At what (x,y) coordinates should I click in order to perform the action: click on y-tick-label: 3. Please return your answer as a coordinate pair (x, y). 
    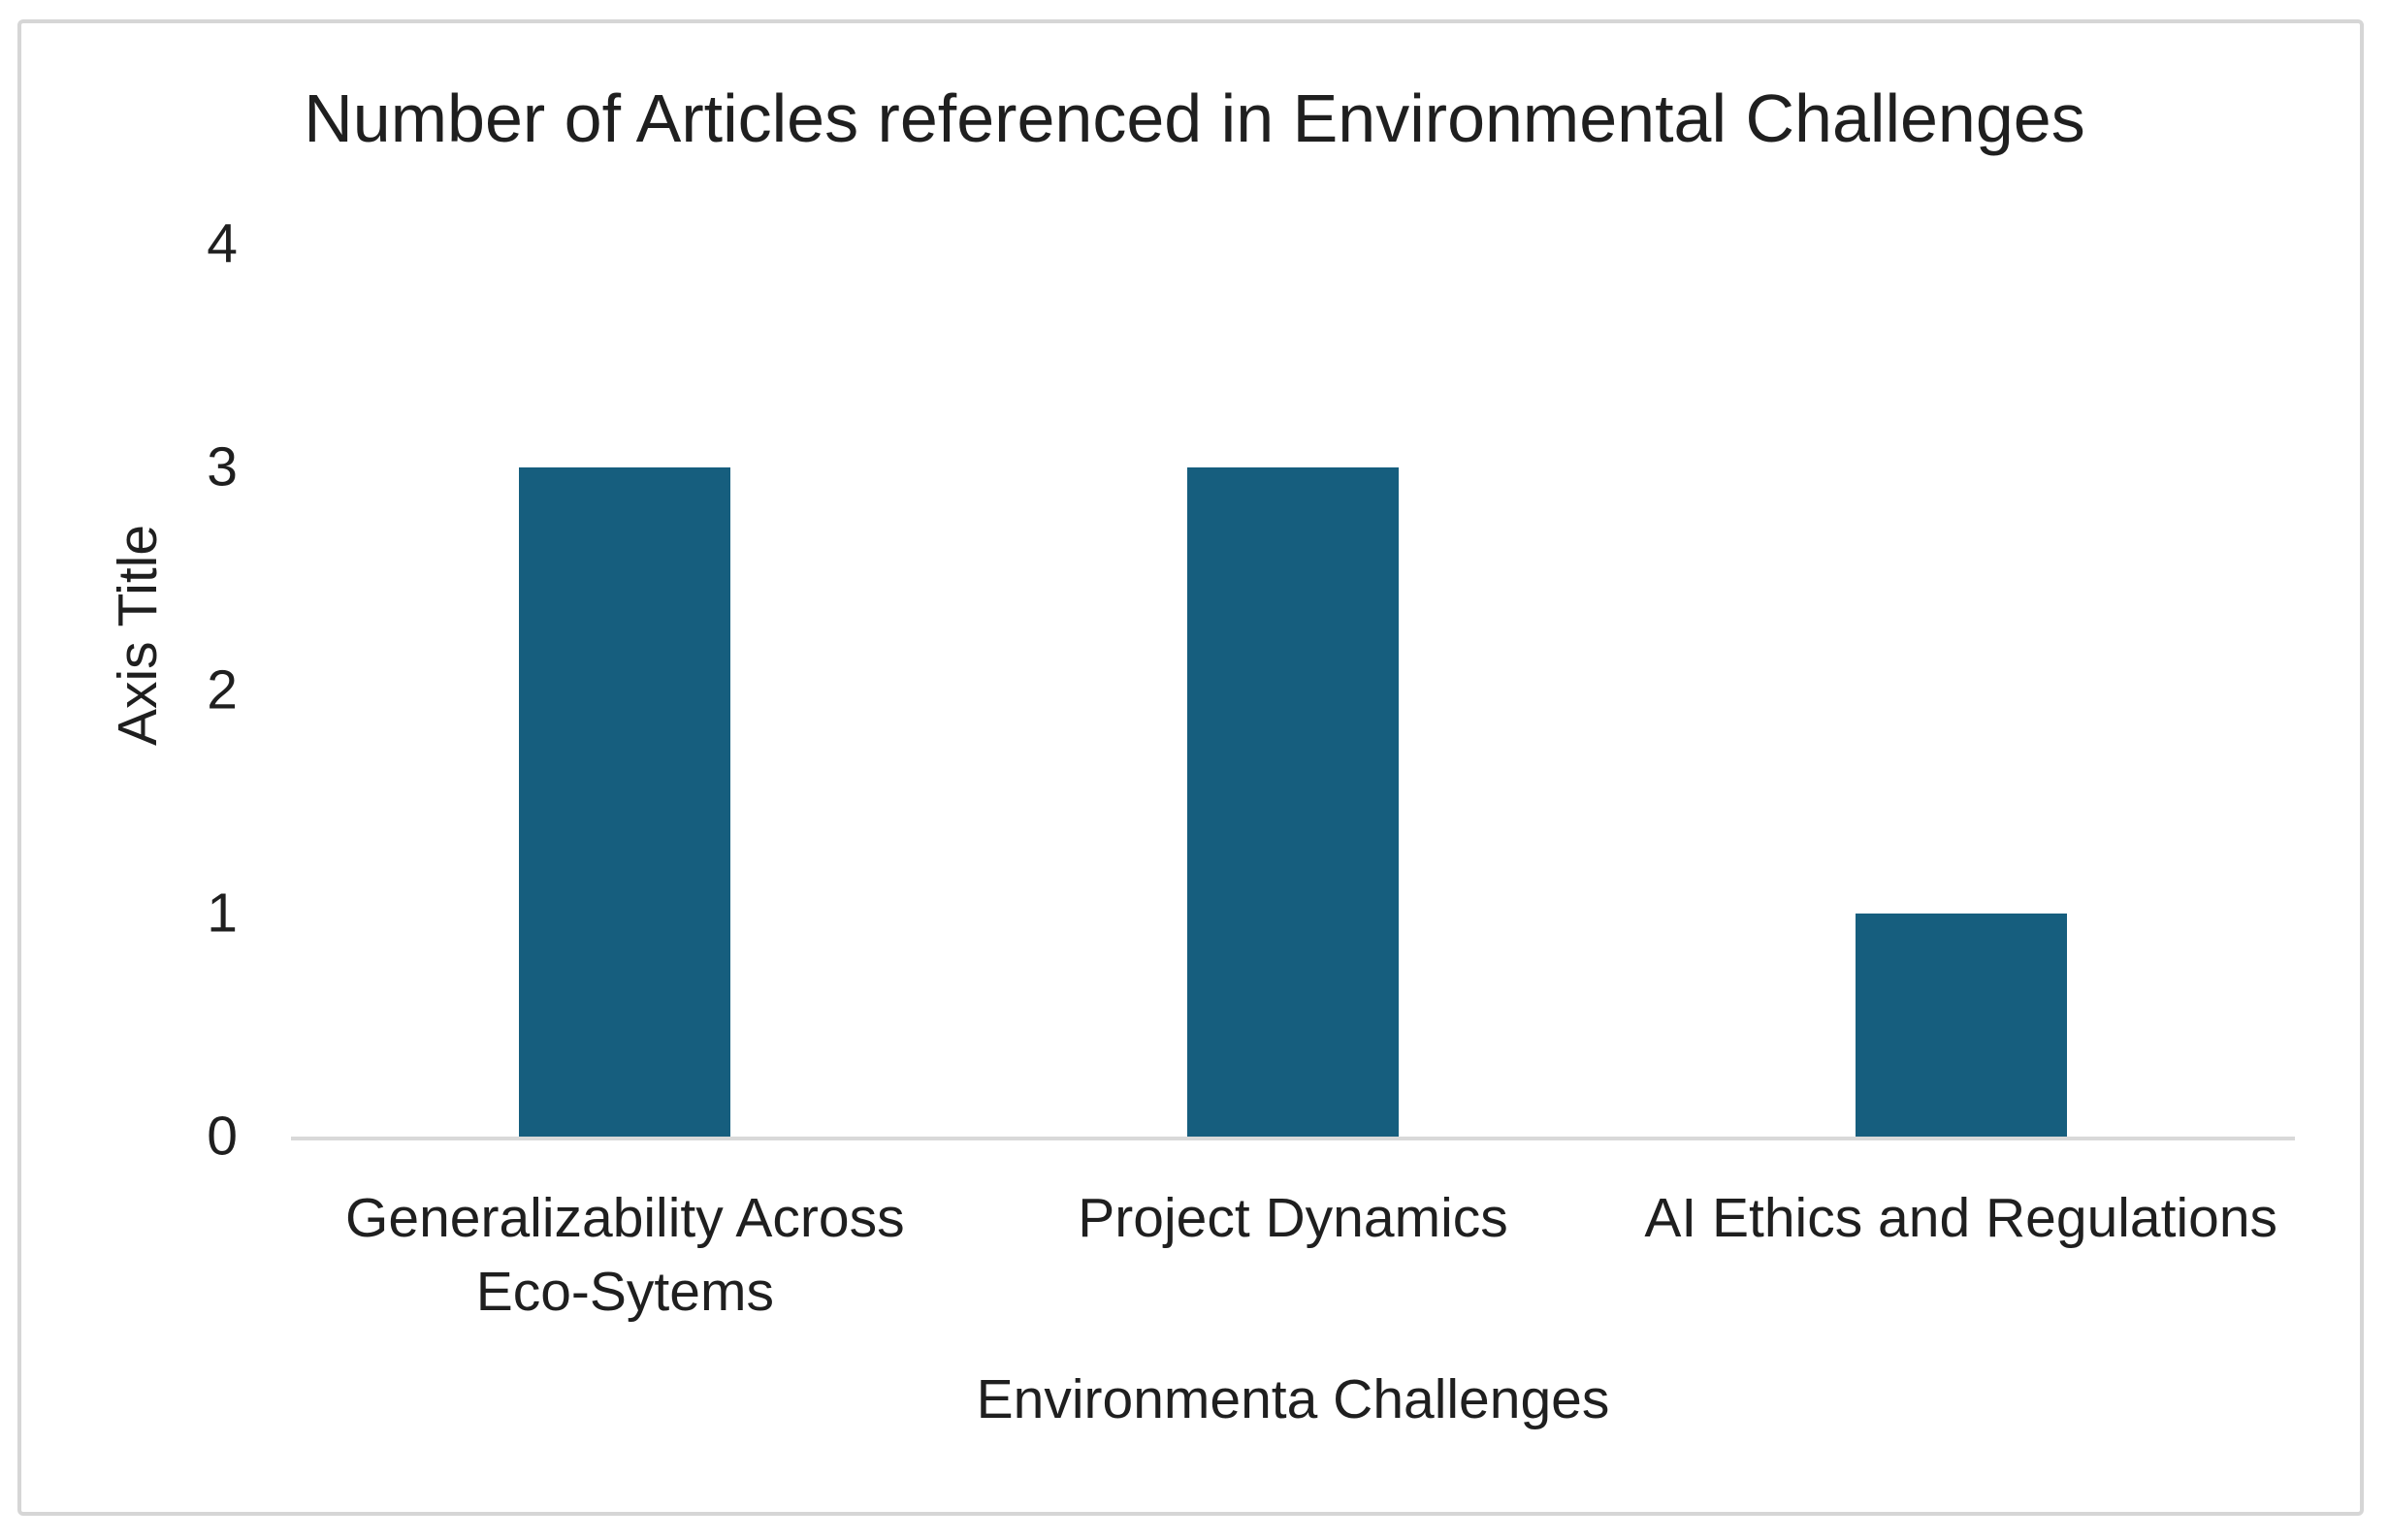
    Looking at the image, I should click on (222, 466).